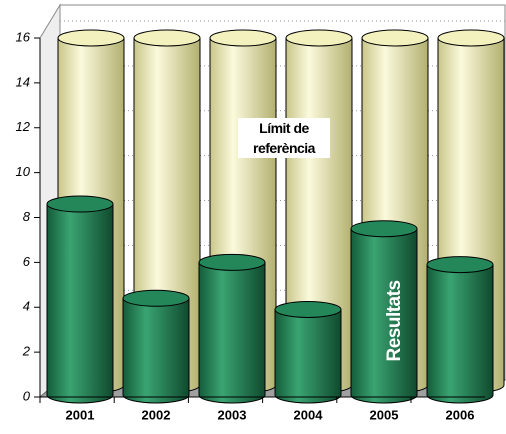 This screenshot has height=434, width=506. What do you see at coordinates (23, 36) in the screenshot?
I see `y-tick-label: 16` at bounding box center [23, 36].